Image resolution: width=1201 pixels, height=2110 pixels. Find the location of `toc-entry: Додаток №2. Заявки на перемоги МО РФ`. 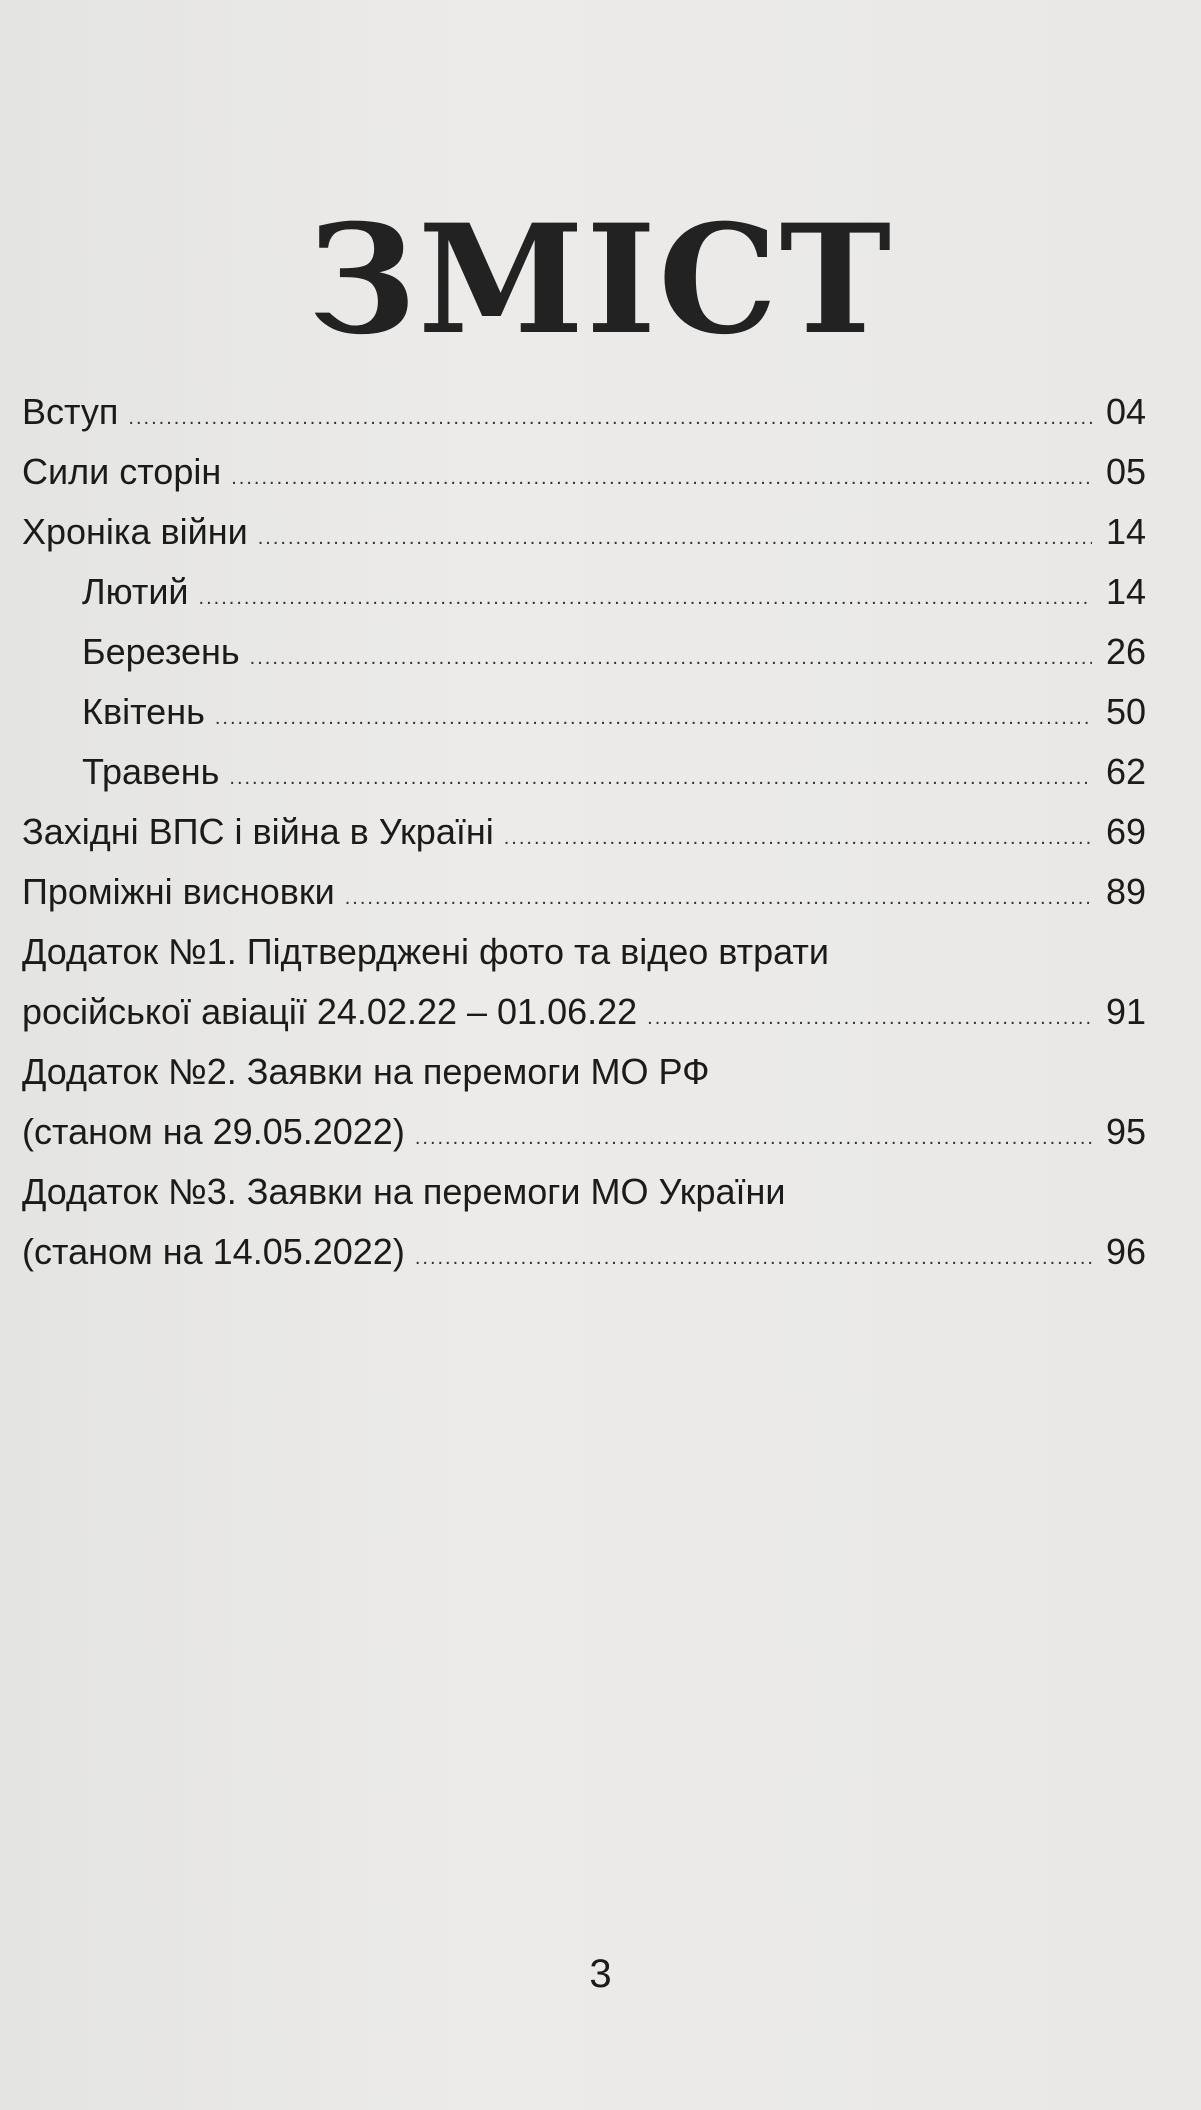

toc-entry: Додаток №2. Заявки на перемоги МО РФ is located at coordinates (584, 1072).